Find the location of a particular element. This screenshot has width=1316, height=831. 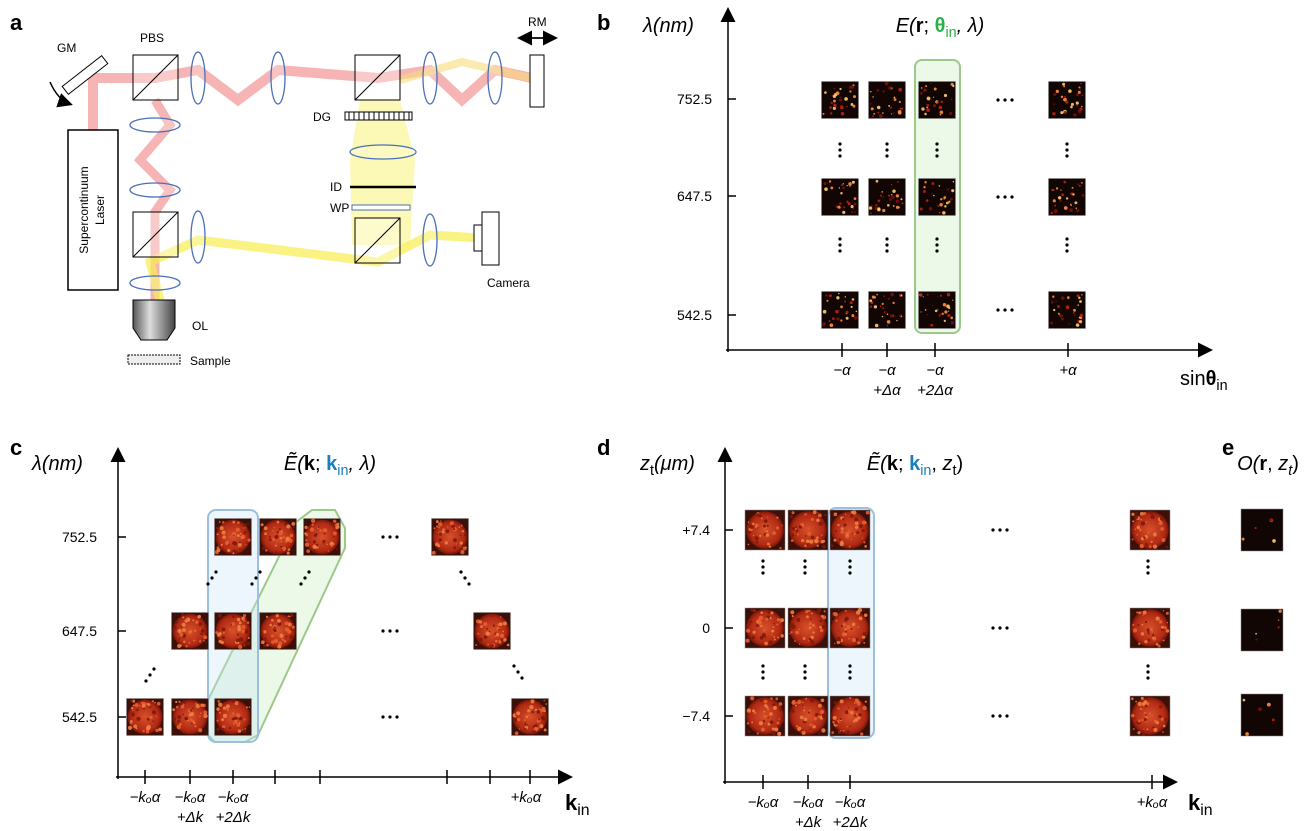

component-label: RM is located at coordinates (537, 22).